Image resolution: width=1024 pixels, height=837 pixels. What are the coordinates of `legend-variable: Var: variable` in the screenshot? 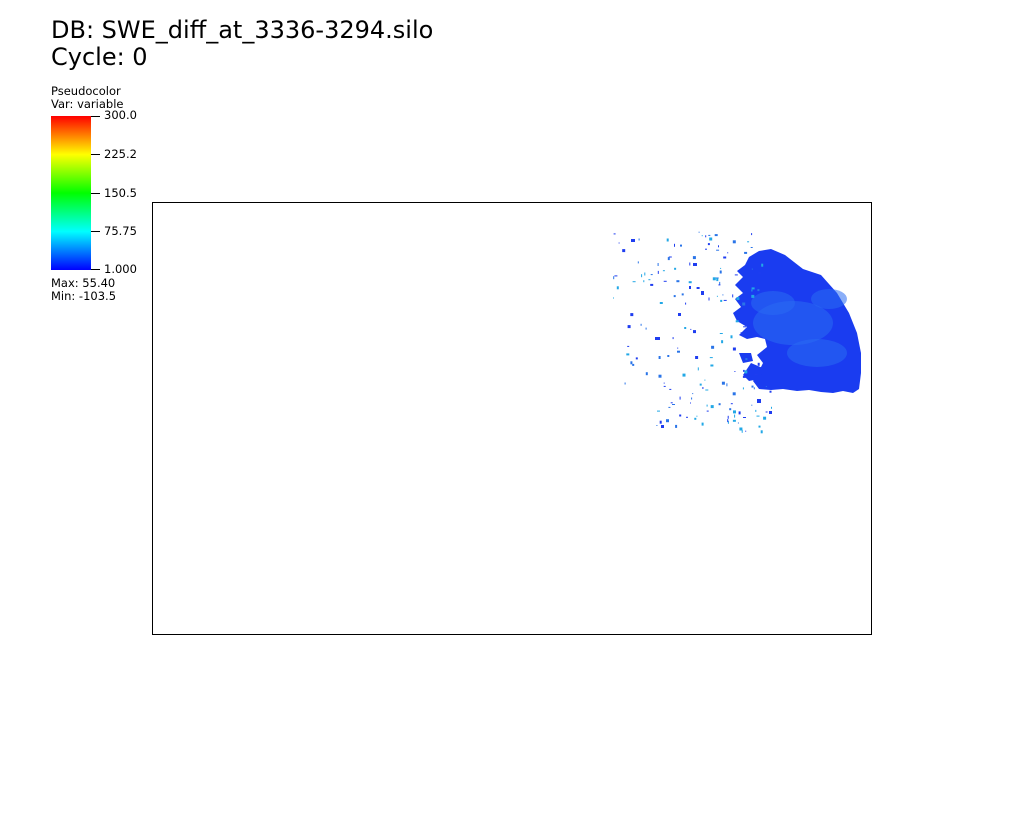 It's located at (87, 104).